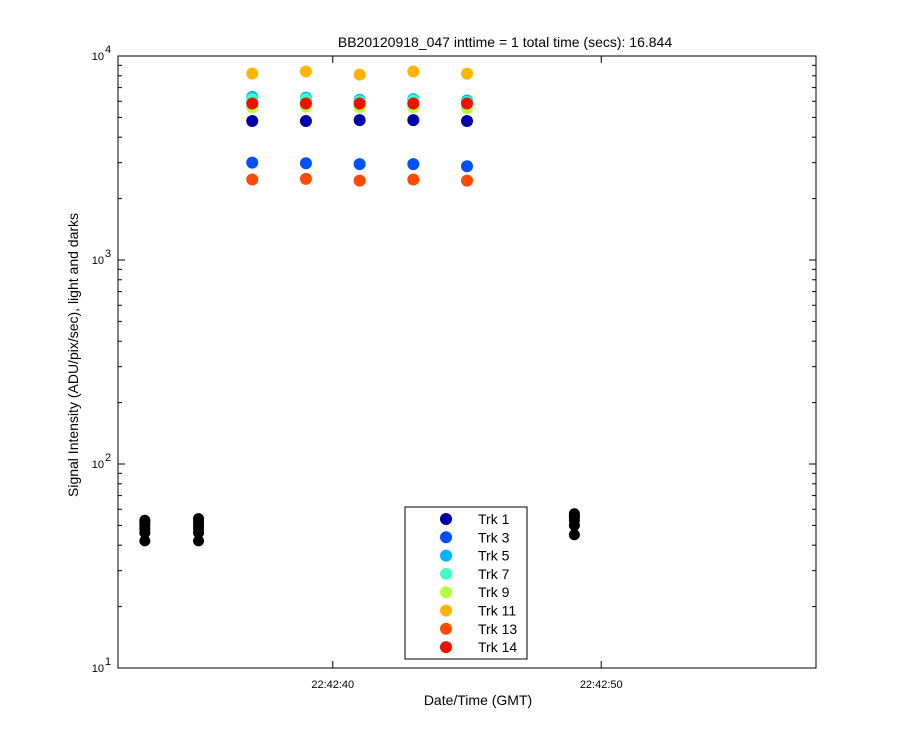 This screenshot has height=750, width=900. I want to click on legend-label: Trk 3, so click(494, 537).